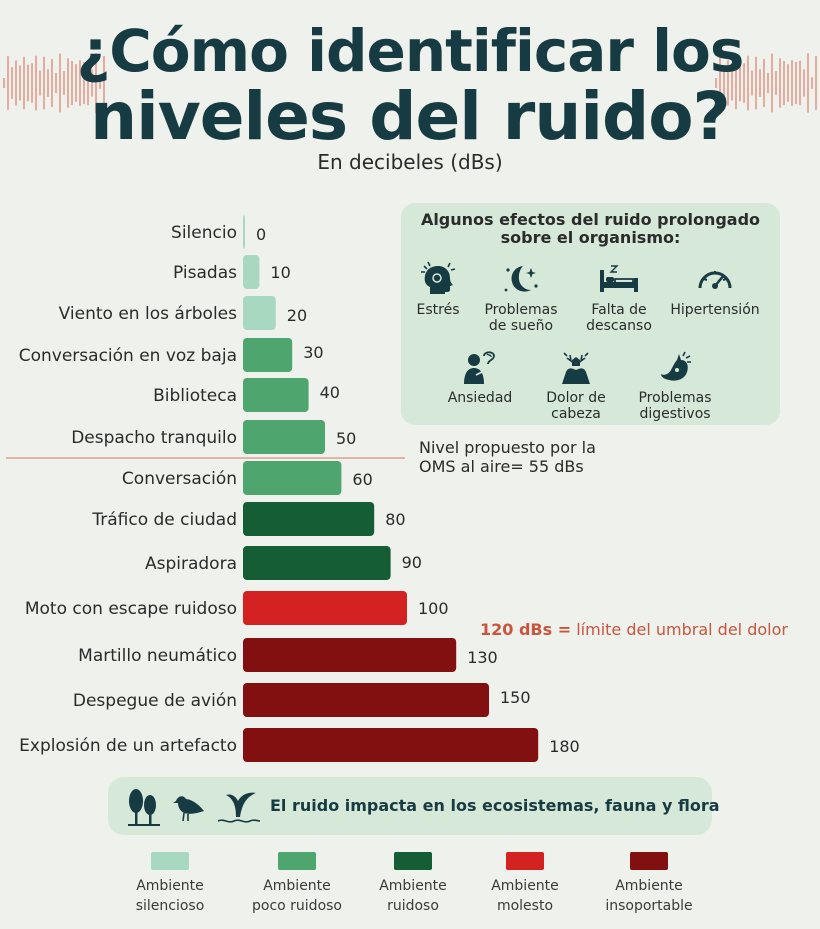 The height and width of the screenshot is (929, 820). I want to click on sound-wave-right, so click(766, 83).